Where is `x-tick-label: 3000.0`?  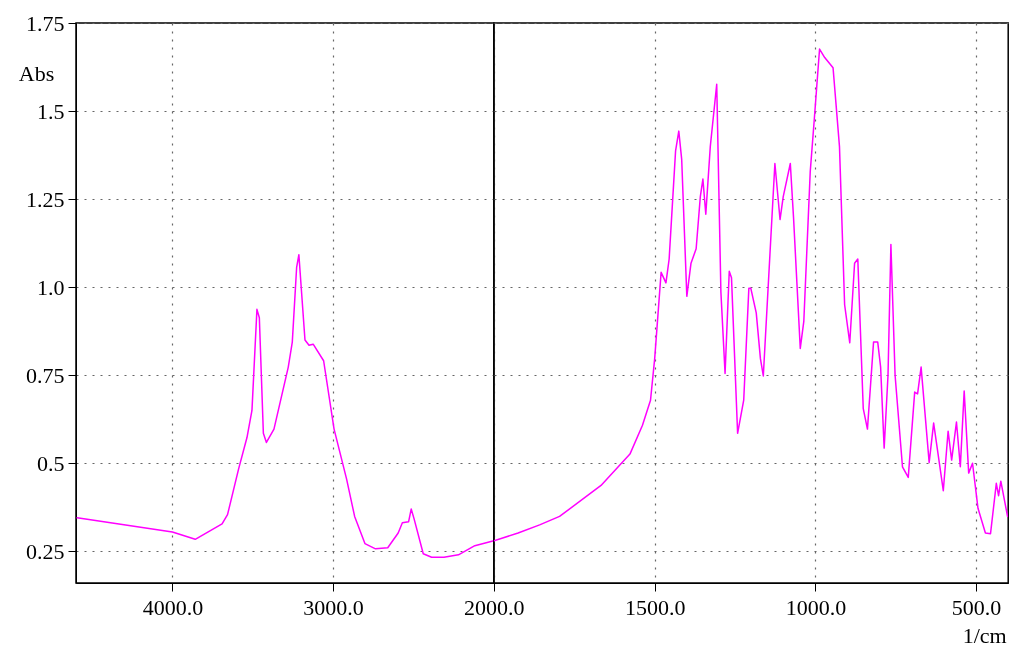
x-tick-label: 3000.0 is located at coordinates (333, 607).